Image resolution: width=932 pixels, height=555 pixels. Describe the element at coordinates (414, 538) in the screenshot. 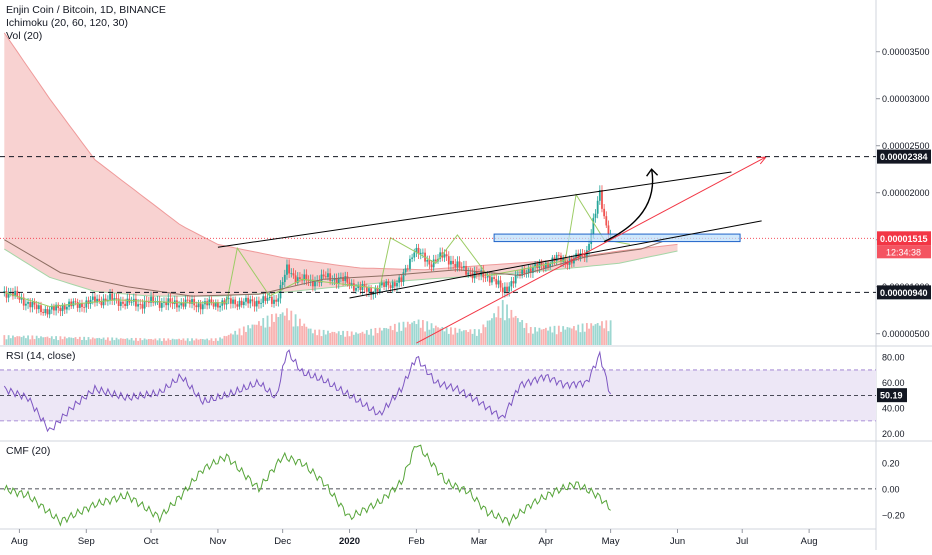

I see `time-axis: Aug Sep Oct Nov Dec 2020 Feb Mar Apr May Jun Jul Aug` at that location.